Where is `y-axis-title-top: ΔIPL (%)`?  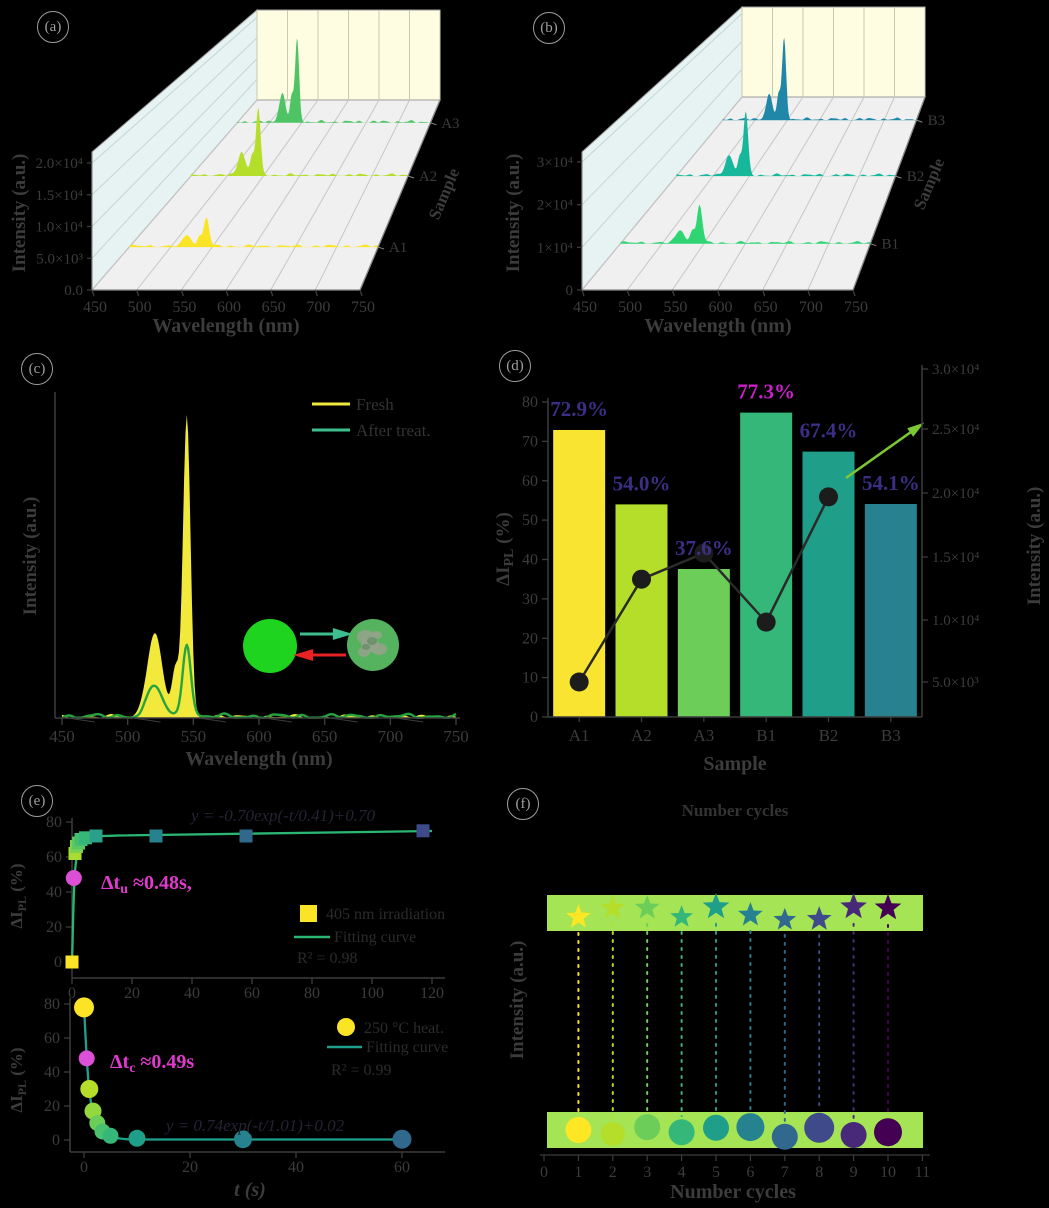
y-axis-title-top: ΔIPL (%) is located at coordinates (18, 895).